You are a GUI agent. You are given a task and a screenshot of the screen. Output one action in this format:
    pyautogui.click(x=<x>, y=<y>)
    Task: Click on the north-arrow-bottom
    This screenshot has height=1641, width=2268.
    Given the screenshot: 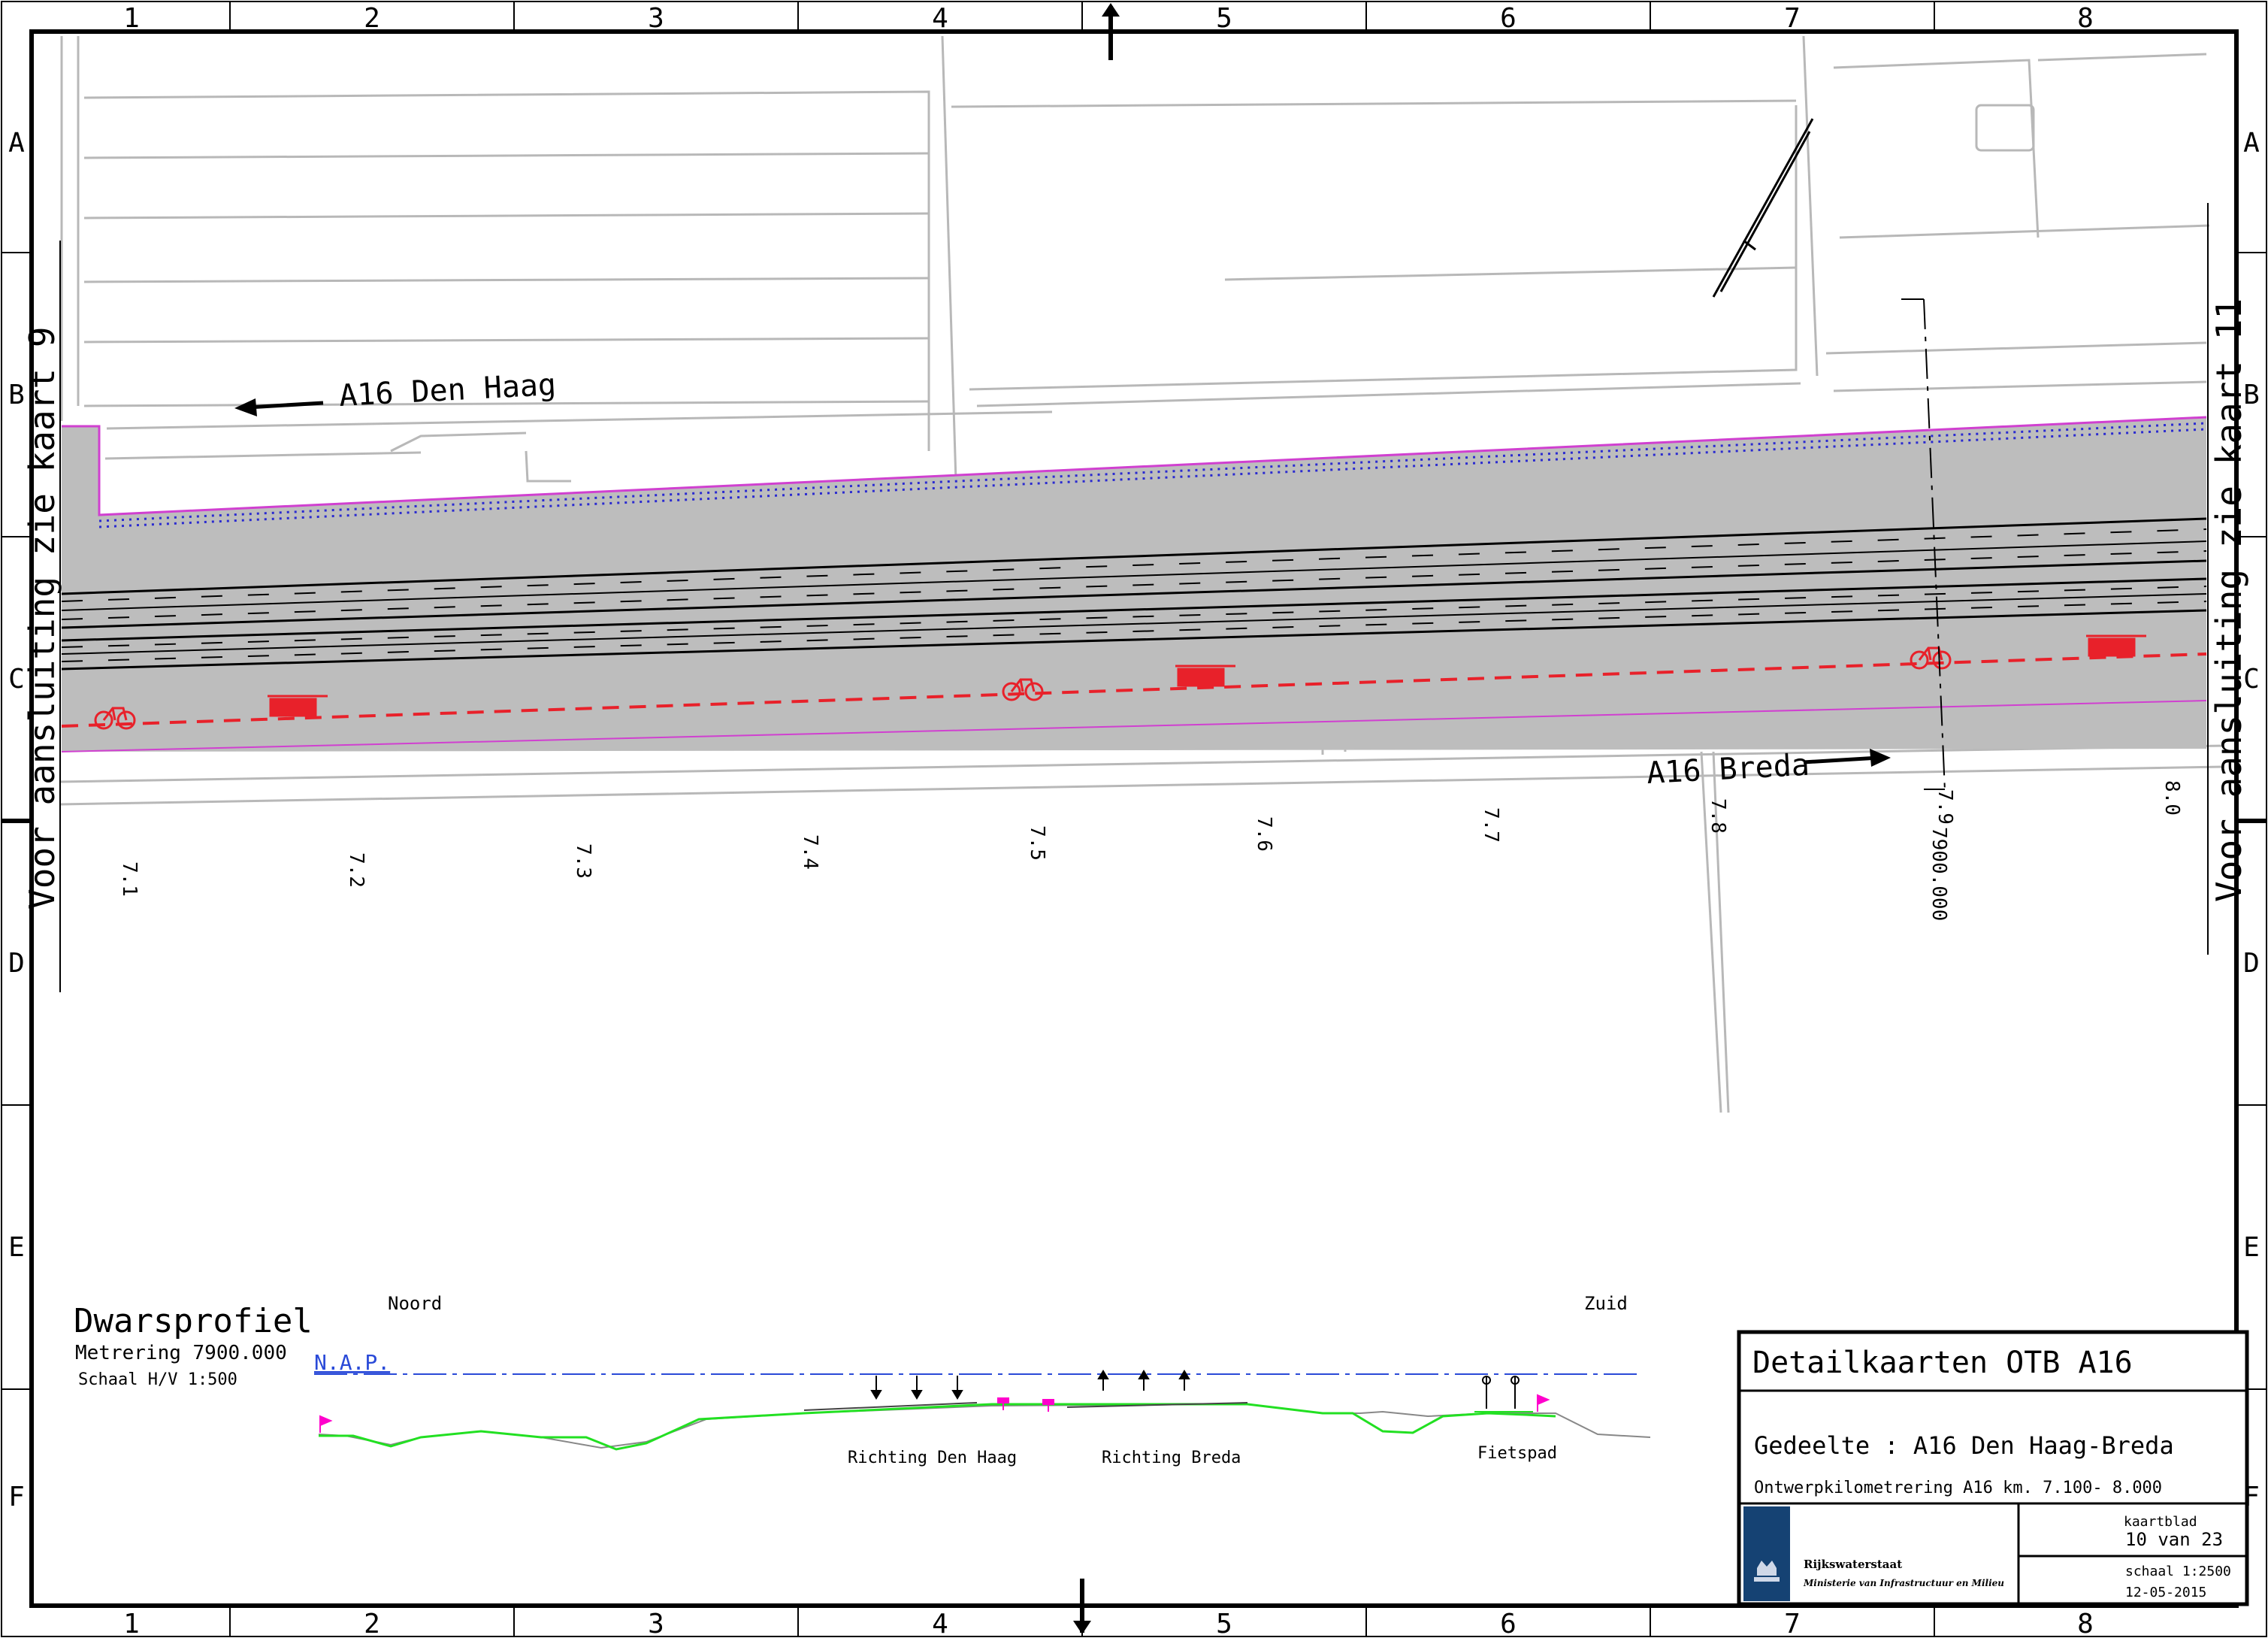 What is the action you would take?
    pyautogui.click(x=1082, y=1606)
    